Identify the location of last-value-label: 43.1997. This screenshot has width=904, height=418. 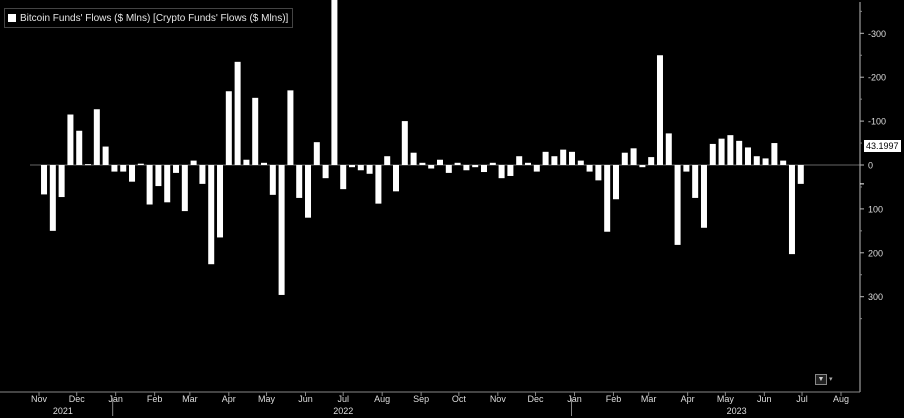
(882, 146).